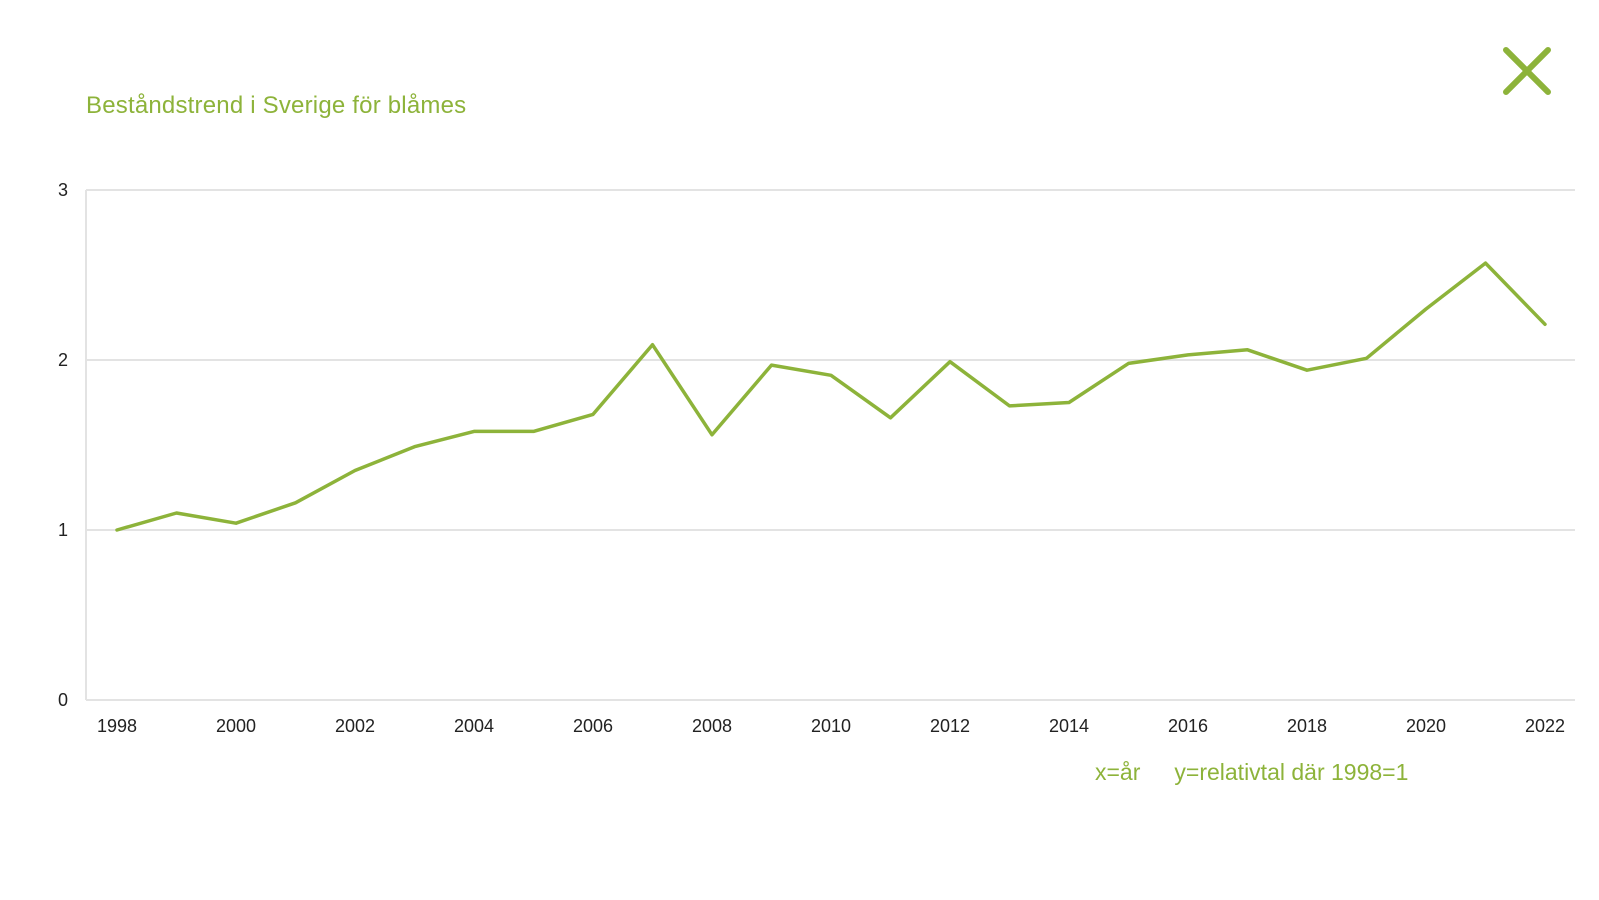  I want to click on x-tick-label: 2016, so click(1188, 726).